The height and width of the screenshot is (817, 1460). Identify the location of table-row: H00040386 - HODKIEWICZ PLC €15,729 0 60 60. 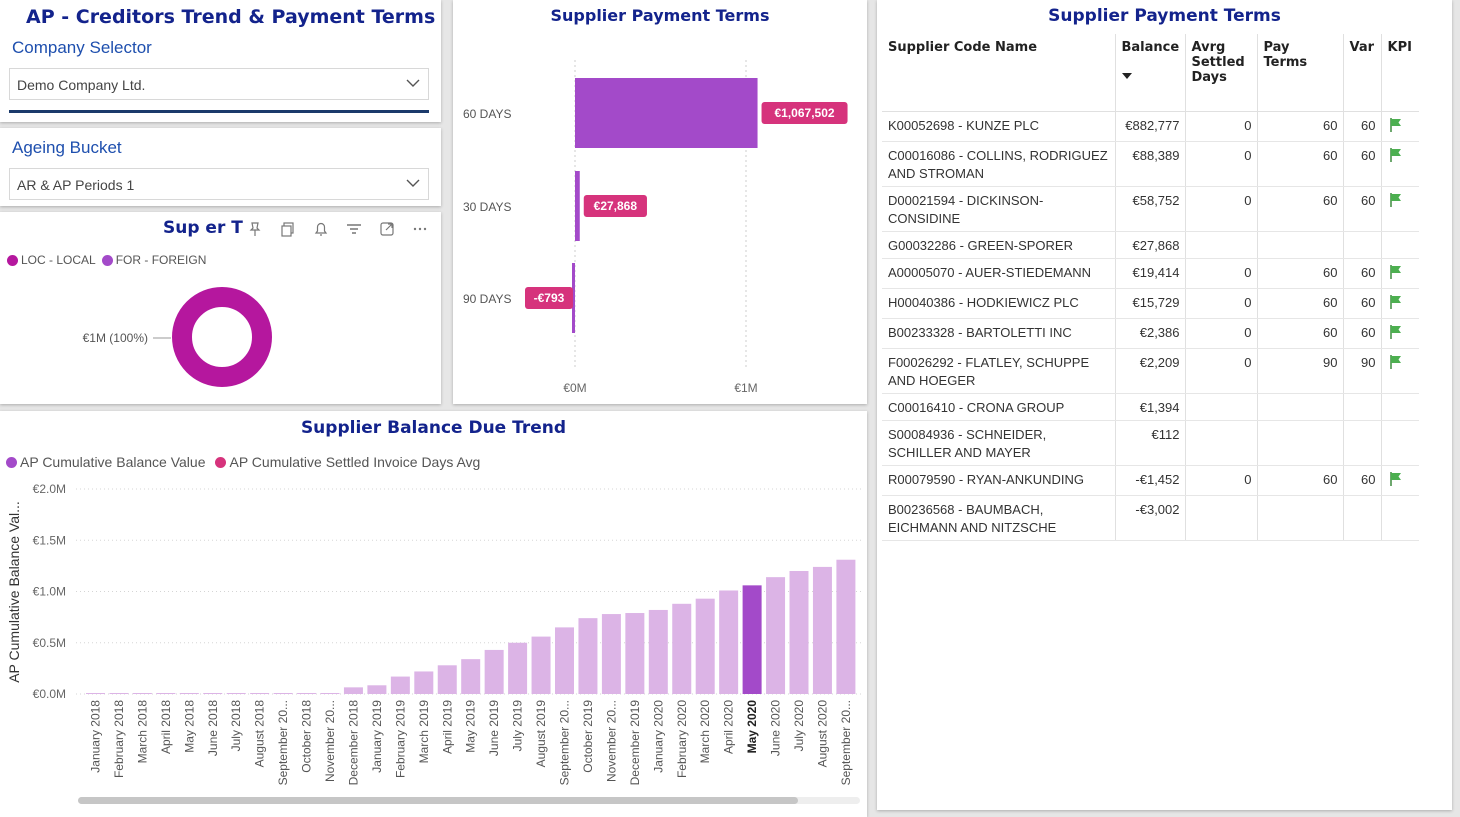
(1150, 303).